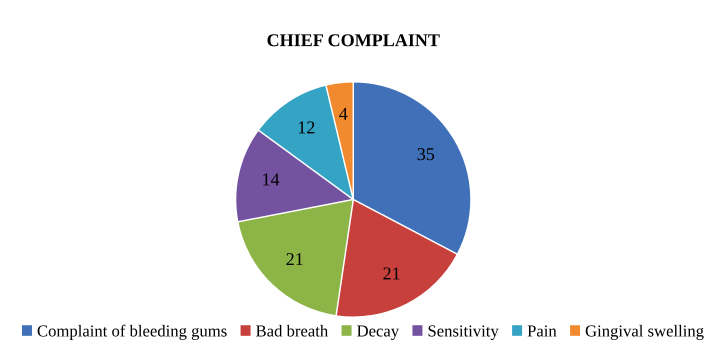 The width and height of the screenshot is (726, 355). What do you see at coordinates (378, 332) in the screenshot?
I see `legend-label: Decay` at bounding box center [378, 332].